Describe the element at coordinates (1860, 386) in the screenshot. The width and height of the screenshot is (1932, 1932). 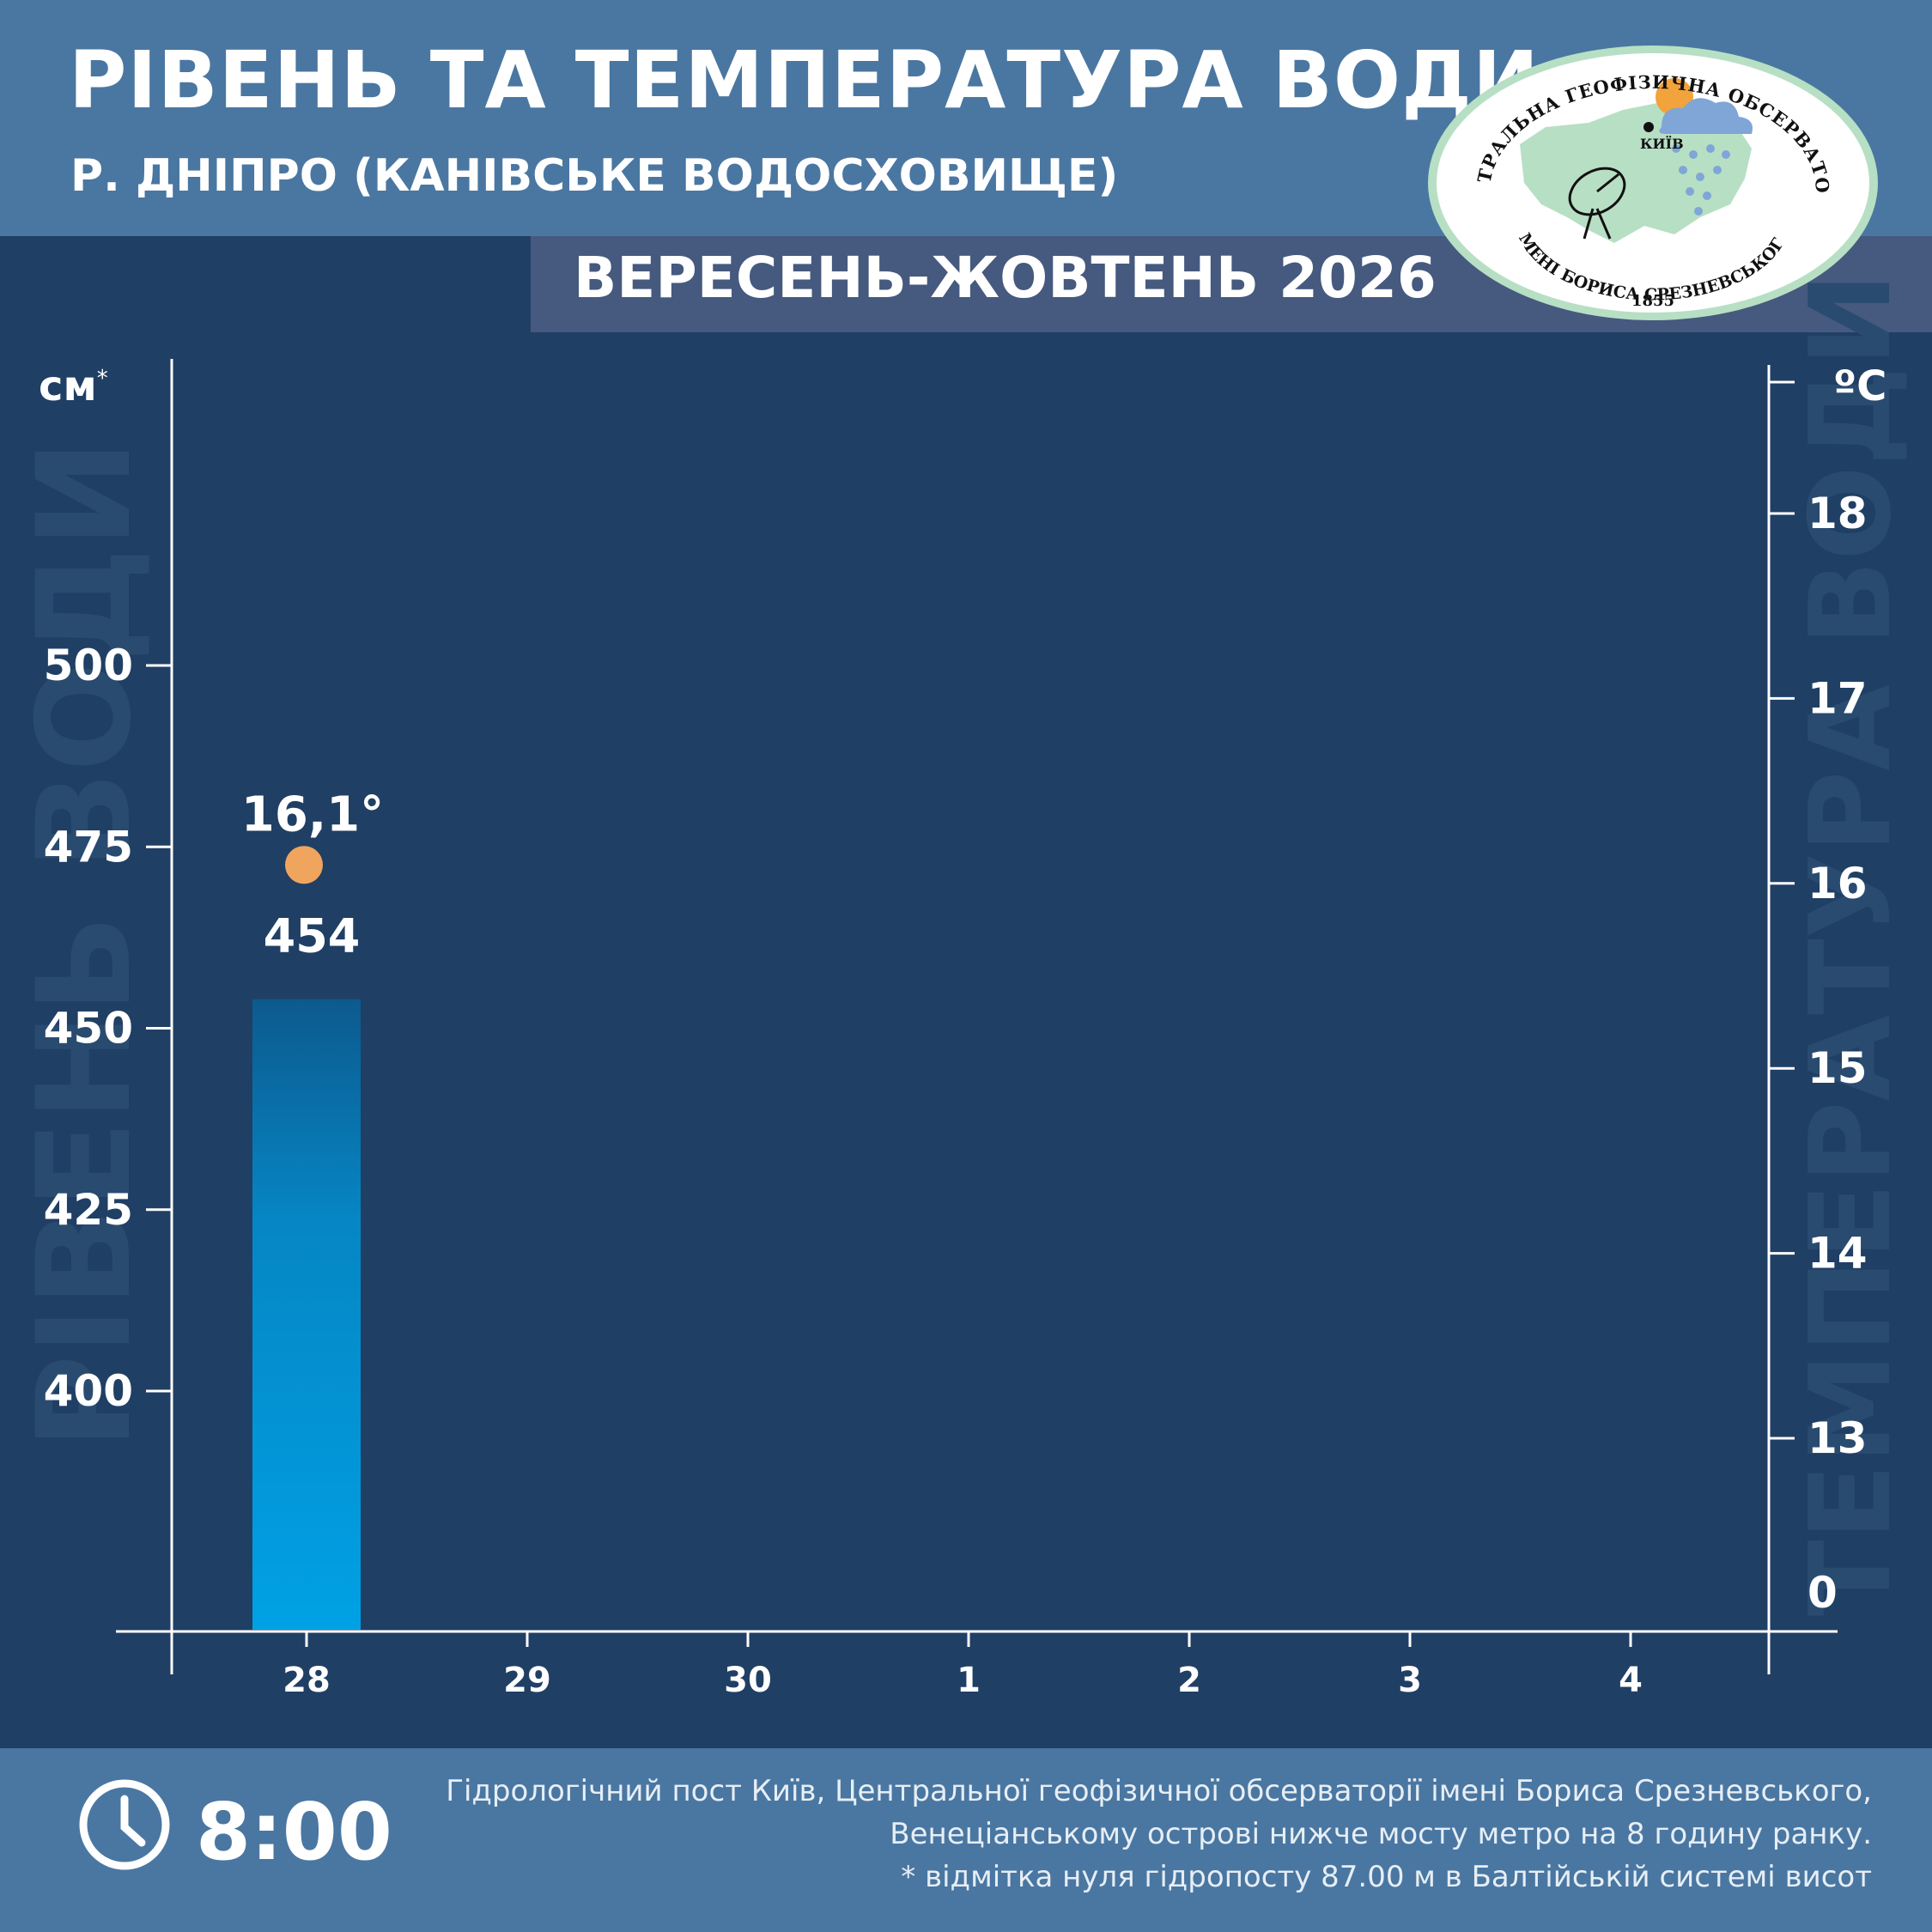
I see `right-axis-unit: ºC` at that location.